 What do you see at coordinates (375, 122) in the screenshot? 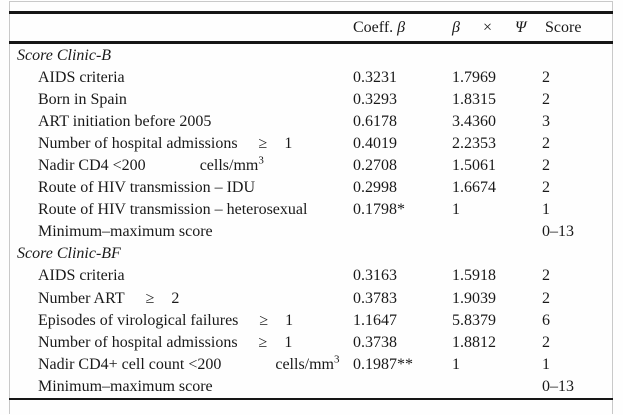
I see `coeff-cell: 0.6178` at bounding box center [375, 122].